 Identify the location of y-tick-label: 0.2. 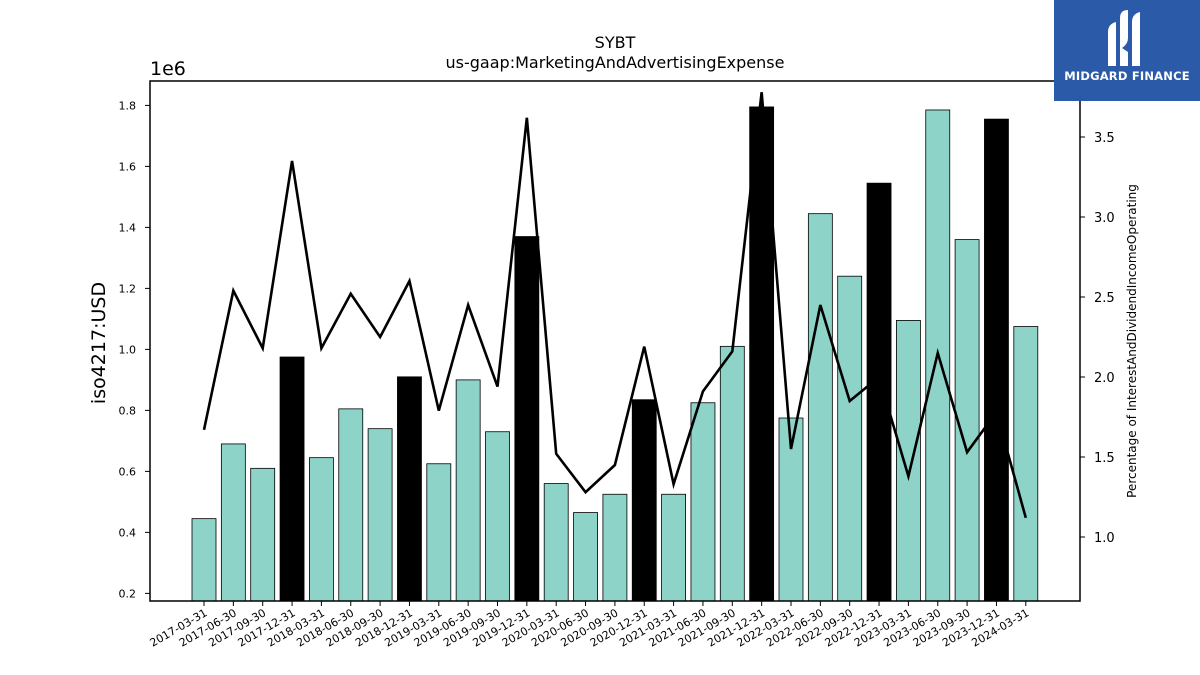
(128, 593).